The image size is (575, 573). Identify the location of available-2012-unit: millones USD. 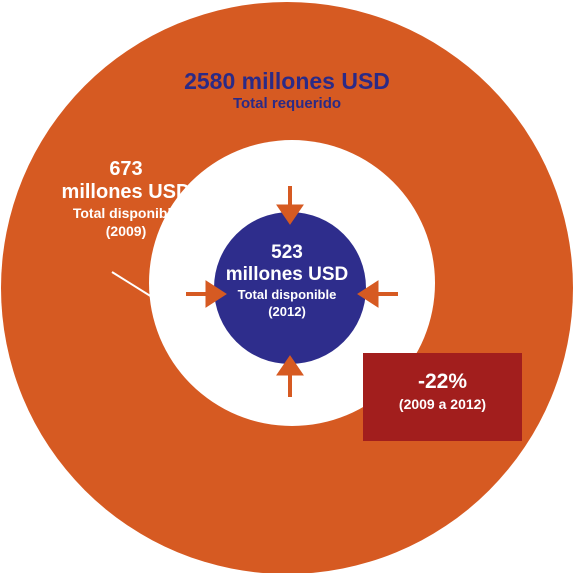
(287, 274).